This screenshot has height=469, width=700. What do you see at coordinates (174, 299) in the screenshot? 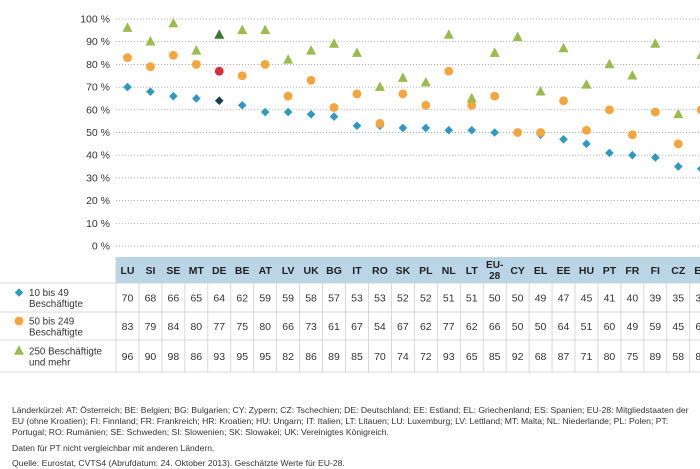
I see `table-value: 66` at bounding box center [174, 299].